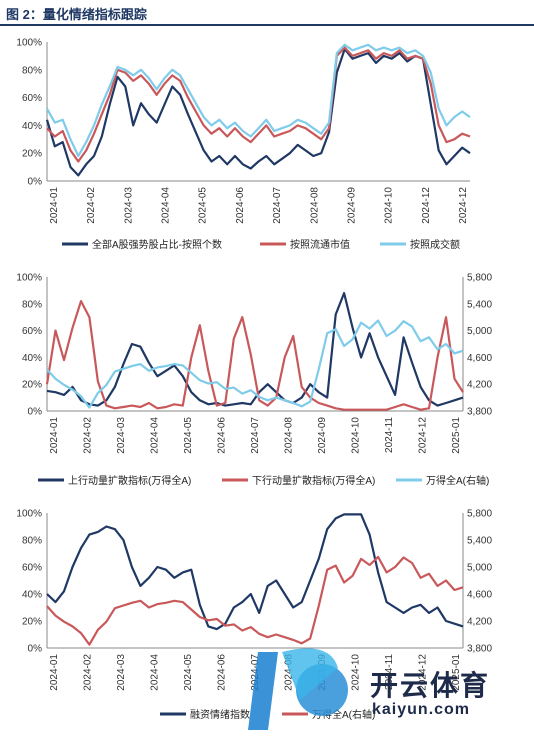  I want to click on legend-label: 万得全A(右轴), so click(457, 480).